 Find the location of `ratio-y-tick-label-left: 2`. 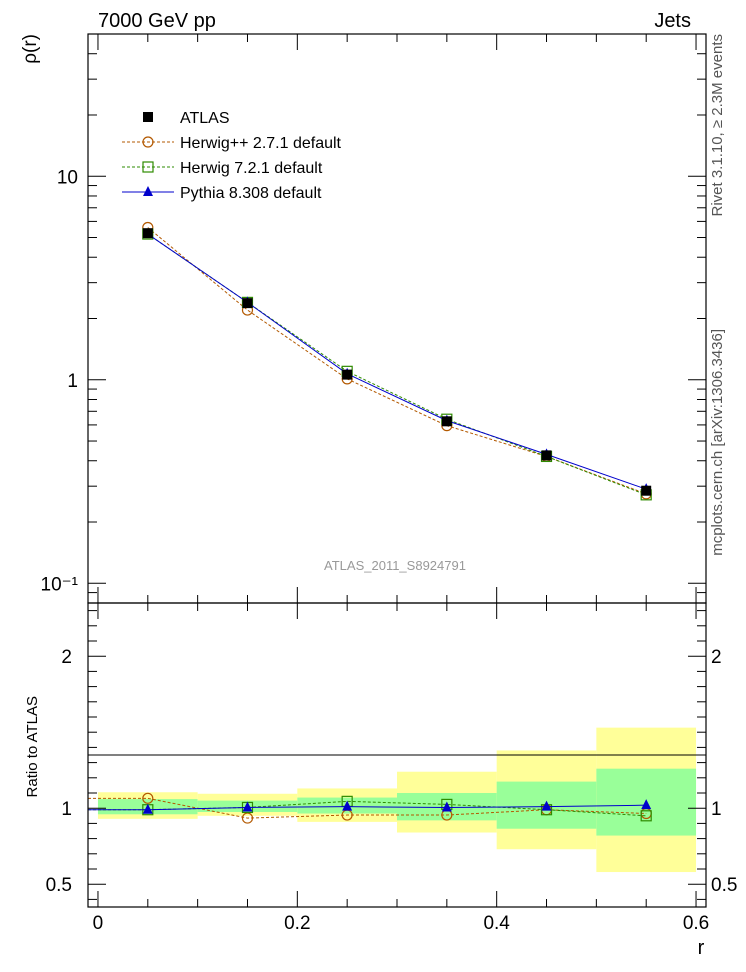

ratio-y-tick-label-left: 2 is located at coordinates (66, 657).